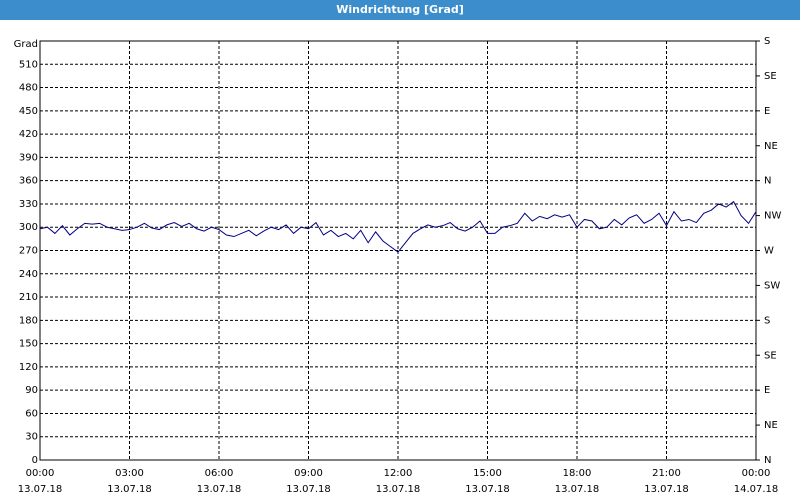  Describe the element at coordinates (28, 320) in the screenshot. I see `y-tick-label: 180` at that location.